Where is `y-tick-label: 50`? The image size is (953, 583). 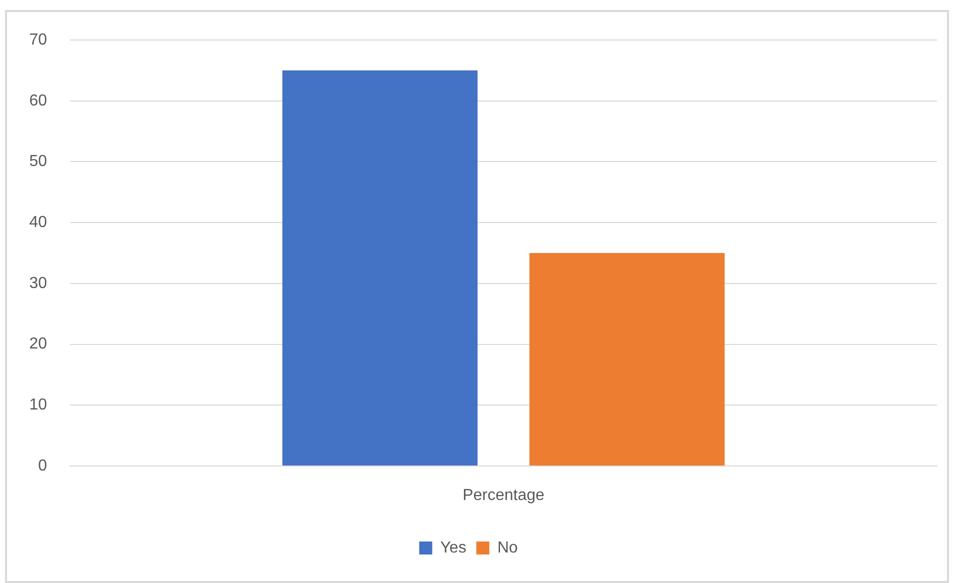 y-tick-label: 50 is located at coordinates (38, 161).